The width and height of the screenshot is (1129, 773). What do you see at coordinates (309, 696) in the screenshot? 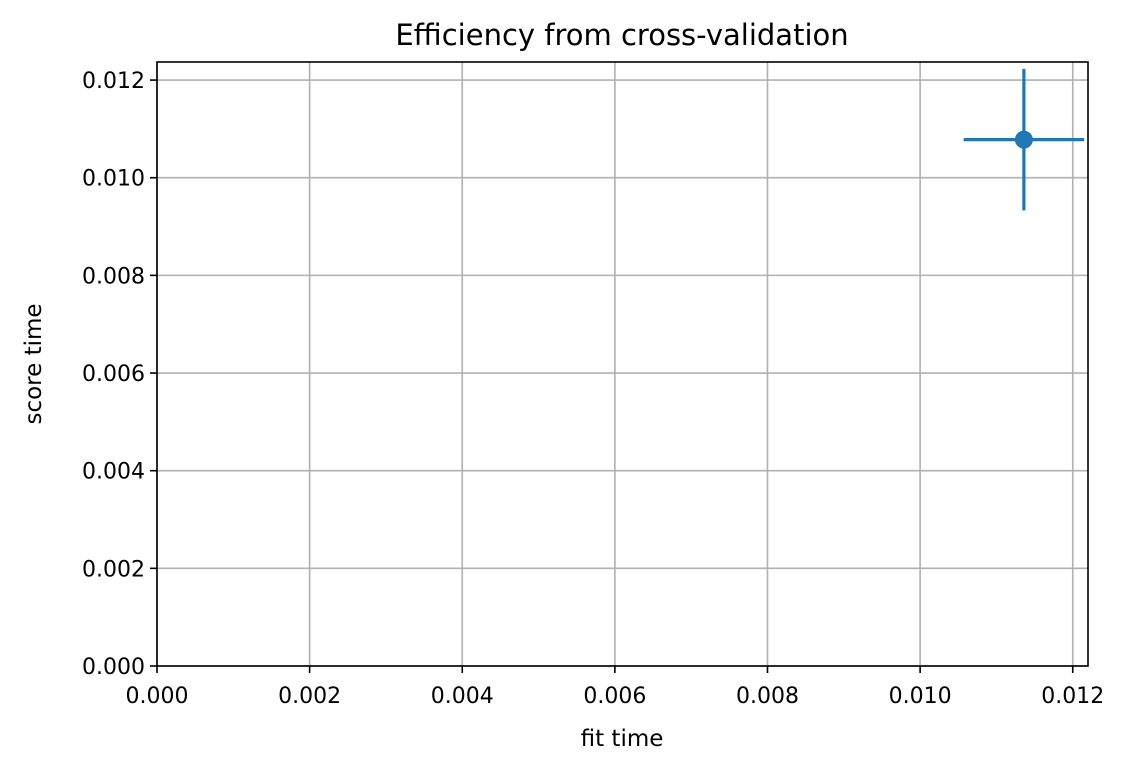
I see `x-tick-label: 0.002` at bounding box center [309, 696].